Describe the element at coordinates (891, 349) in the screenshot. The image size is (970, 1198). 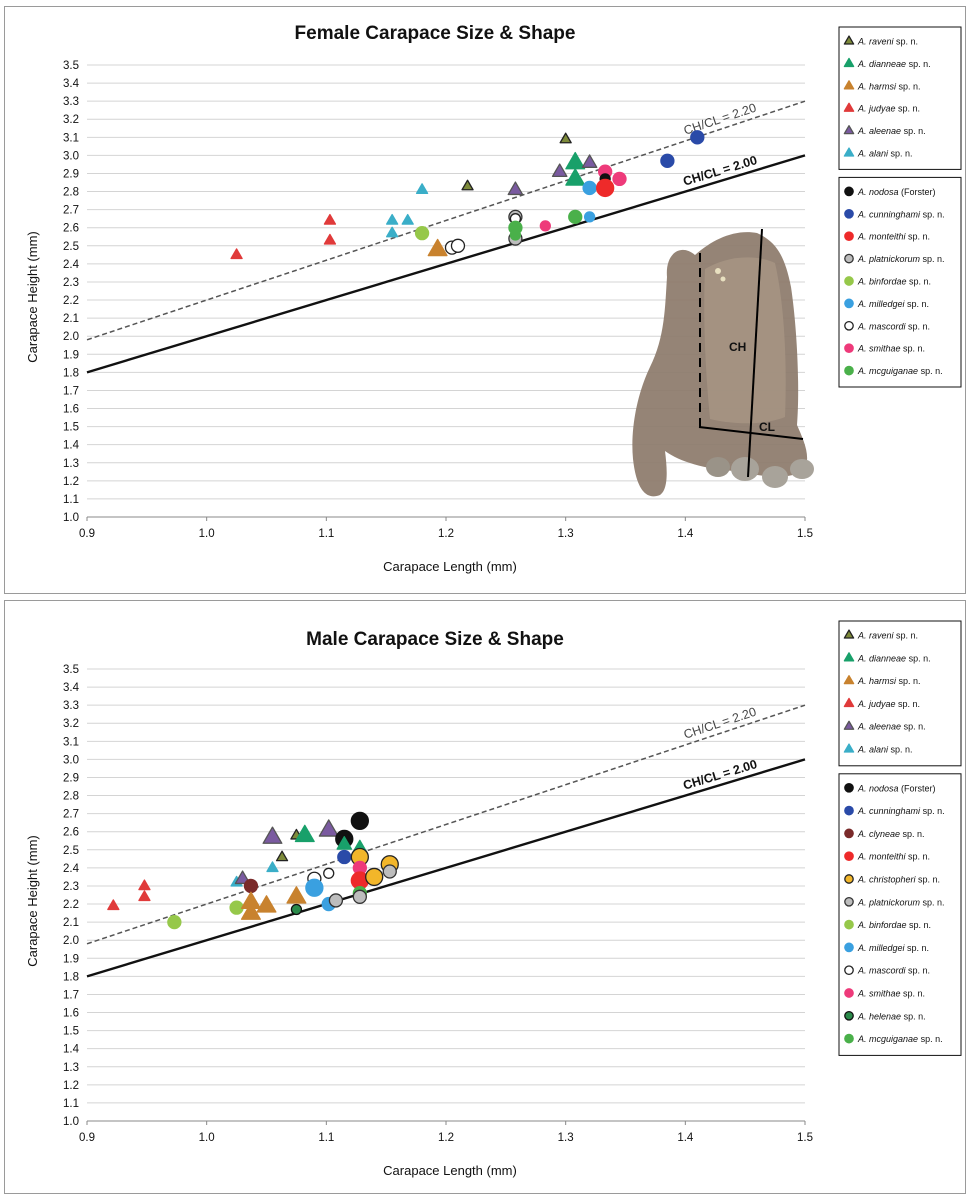
I see `legend-label-smithae: A. smithae sp. n.` at that location.